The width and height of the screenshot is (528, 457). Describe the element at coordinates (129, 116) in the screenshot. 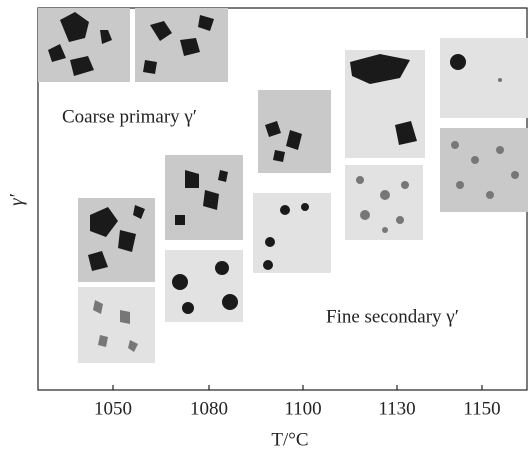

I see `annotation: Coarse primary γ′` at that location.